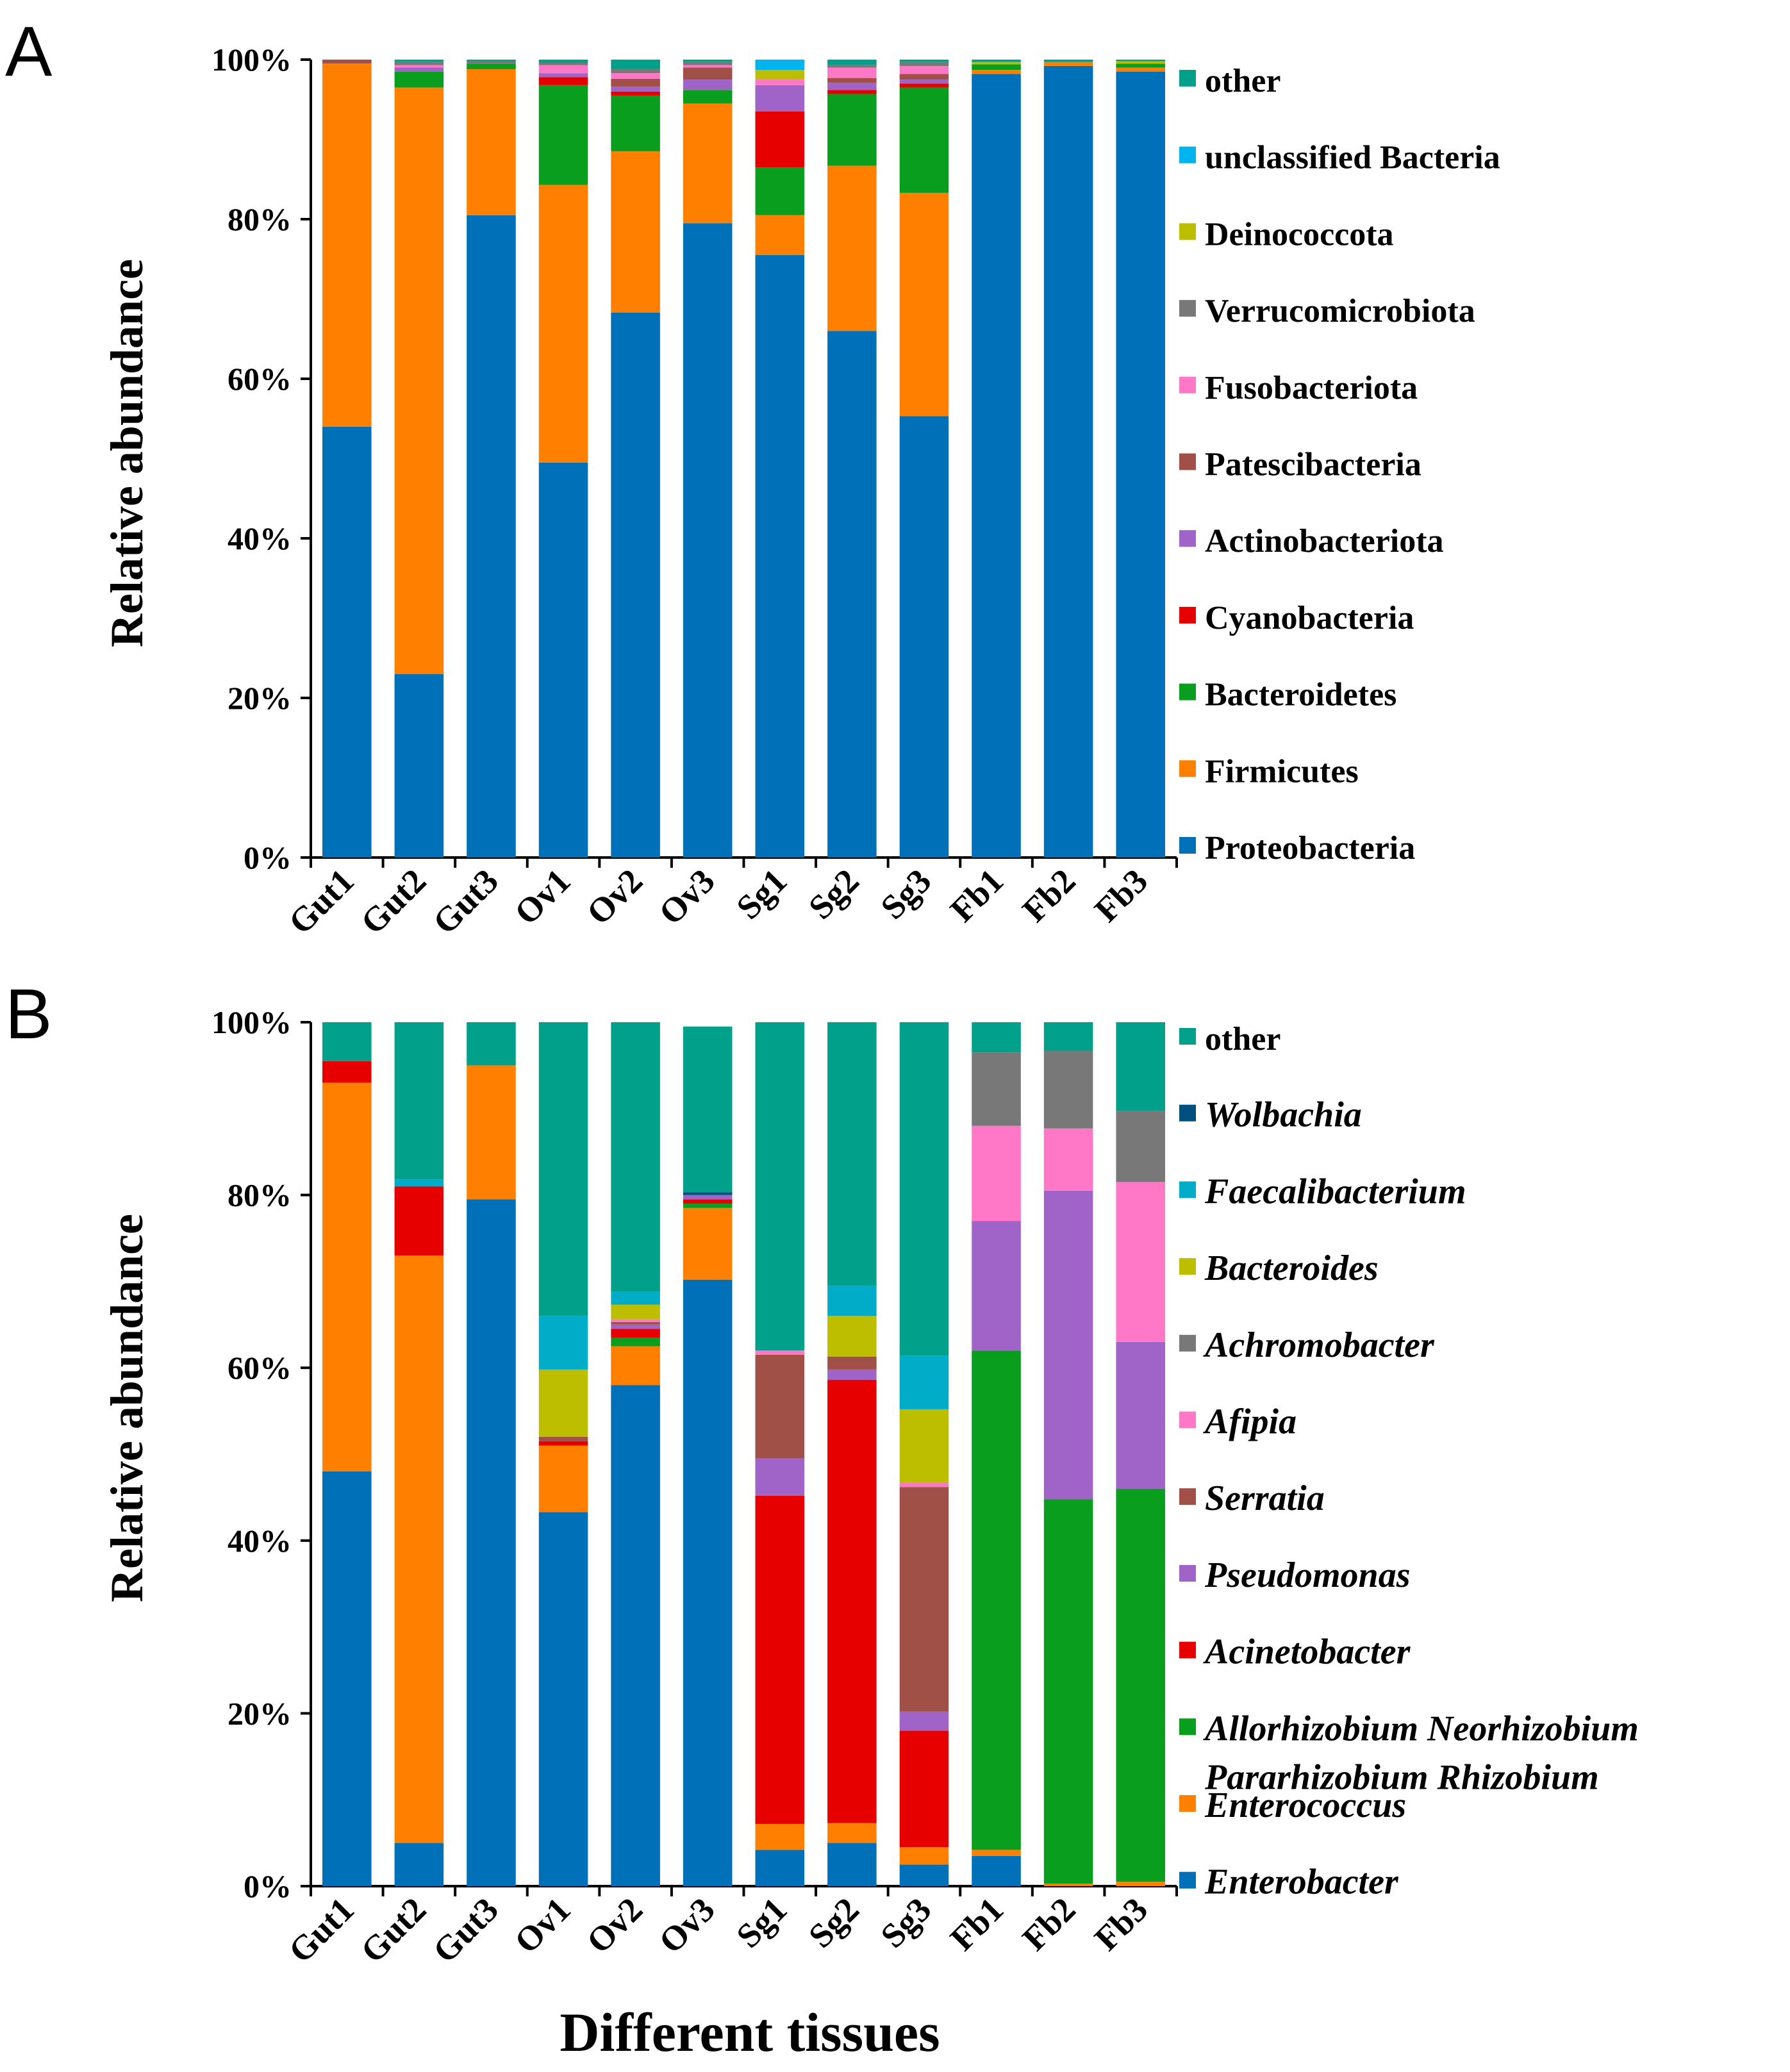  What do you see at coordinates (635, 1342) in the screenshot?
I see `panel-b-bar-ov2-allorhizobium-neorhizobium-pararhizobium-rhizobium` at bounding box center [635, 1342].